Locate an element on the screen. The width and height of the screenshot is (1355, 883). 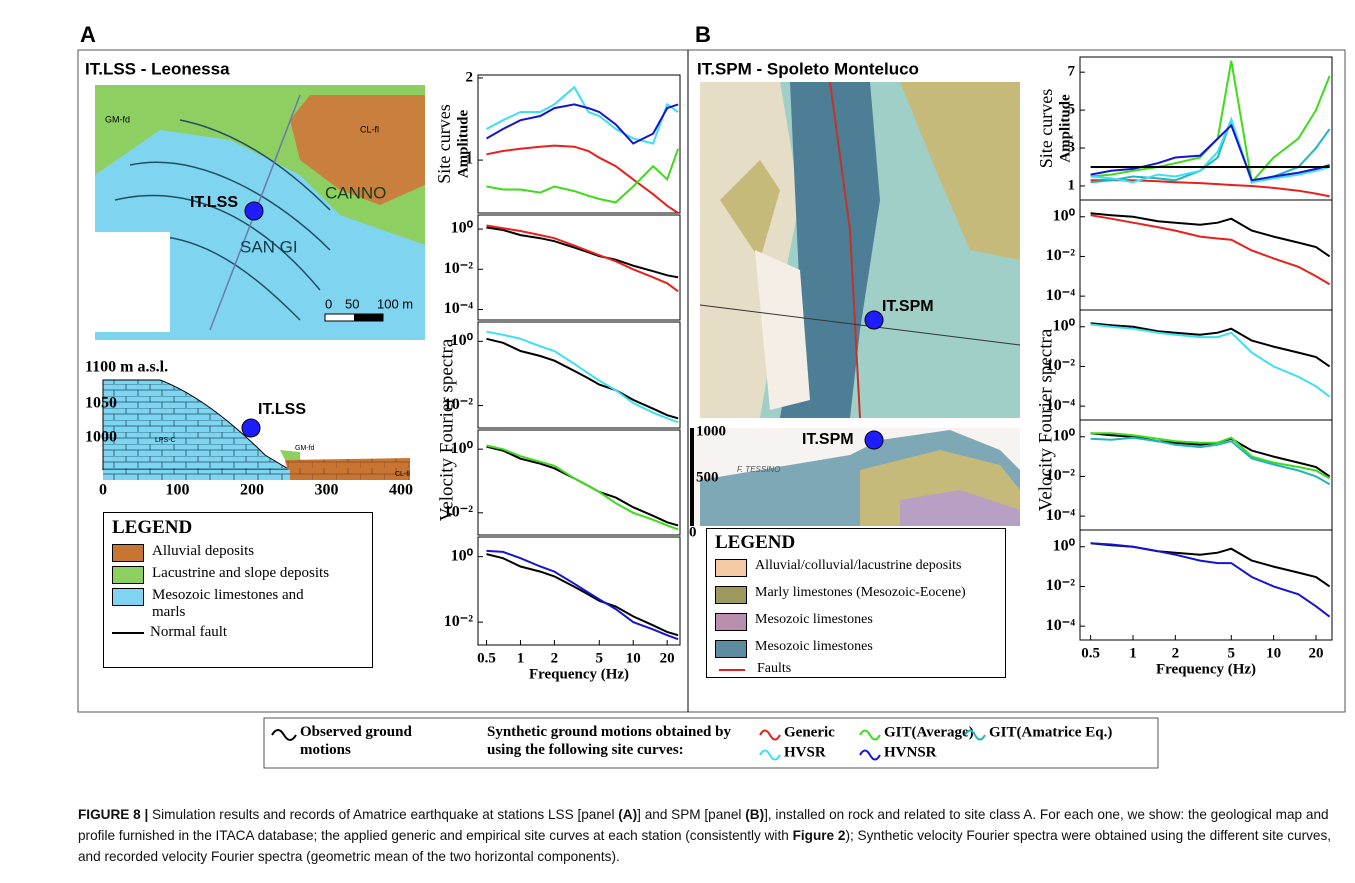
profile-xtick: 300 is located at coordinates (327, 490).